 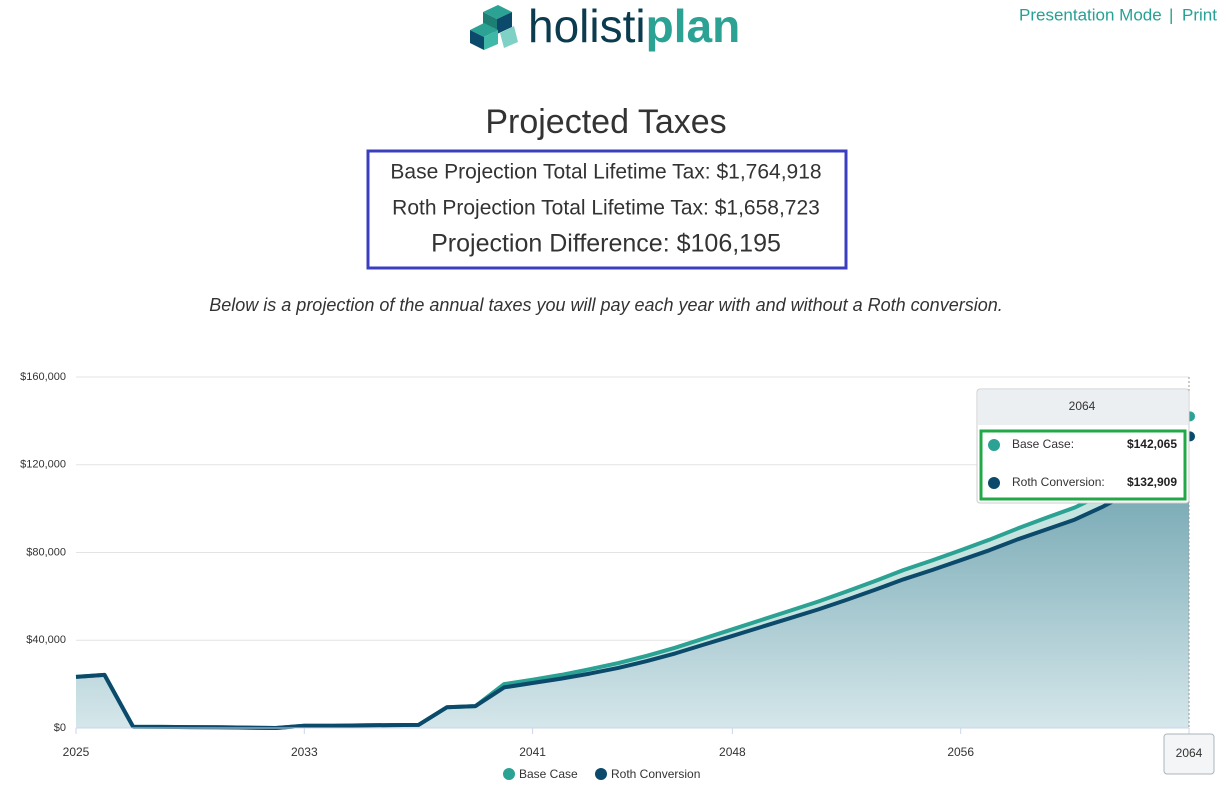 I want to click on crosshair-label-box, so click(x=1189, y=754).